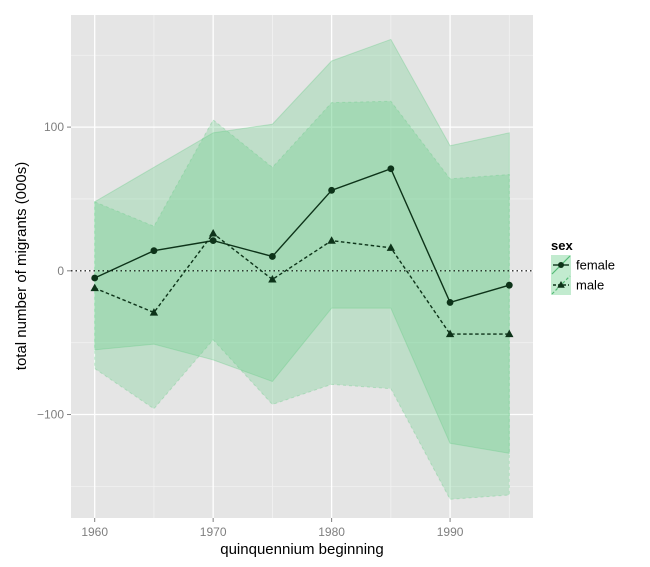 Image resolution: width=650 pixels, height=567 pixels. I want to click on x-tick-label: 1960, so click(94, 532).